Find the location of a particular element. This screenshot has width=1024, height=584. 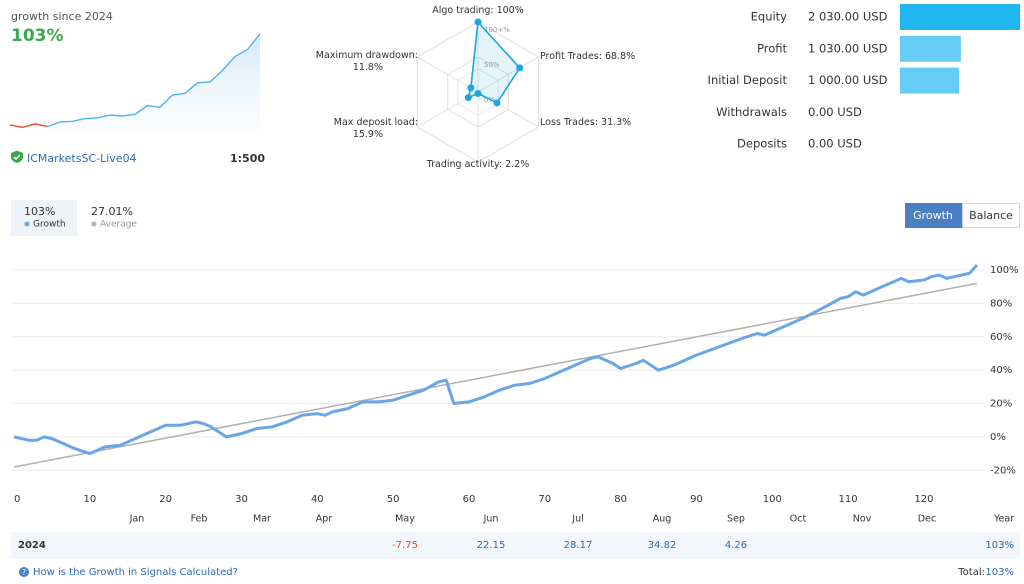

table-column: Feb is located at coordinates (199, 519).